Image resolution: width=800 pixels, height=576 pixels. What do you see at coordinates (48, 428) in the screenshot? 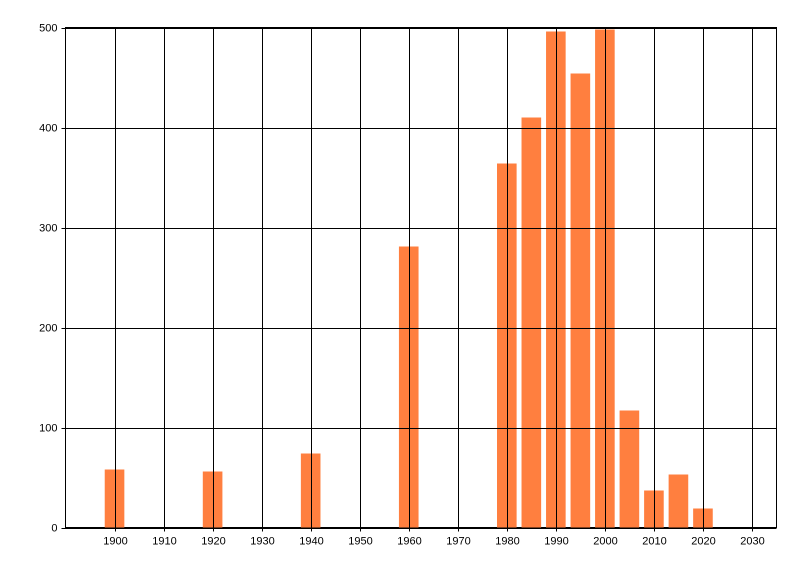
I see `y-tick-label: 100` at bounding box center [48, 428].